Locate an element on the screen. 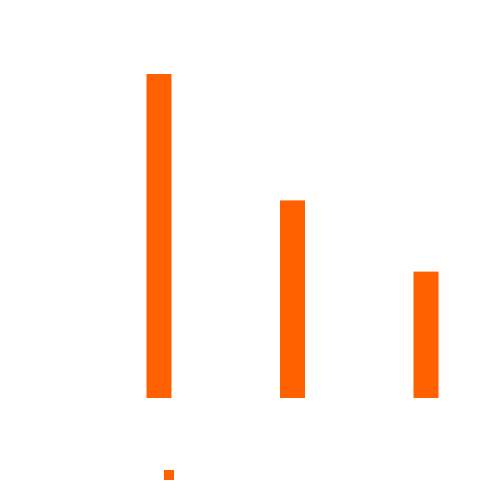 Image resolution: width=500 pixels, height=500 pixels. legend-swatch is located at coordinates (169, 475).